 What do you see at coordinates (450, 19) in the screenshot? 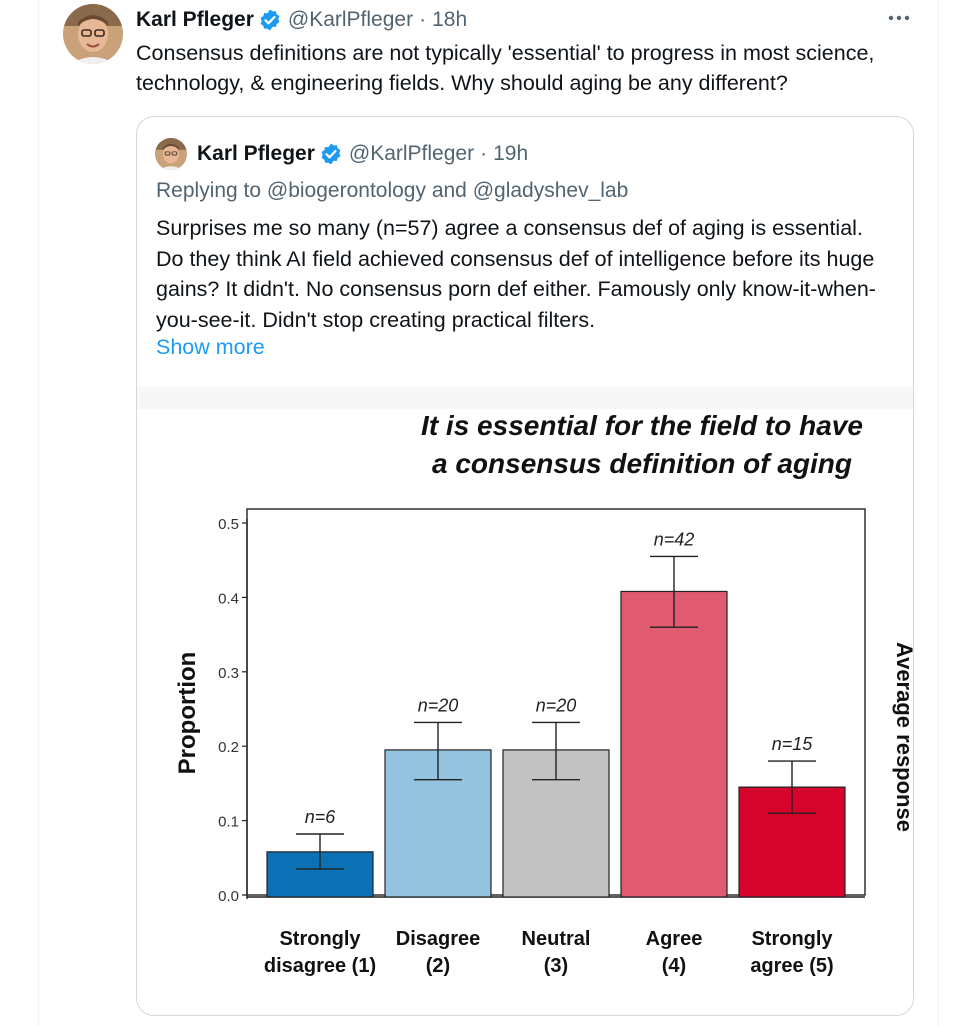
I see `tweet-time: 18h` at bounding box center [450, 19].